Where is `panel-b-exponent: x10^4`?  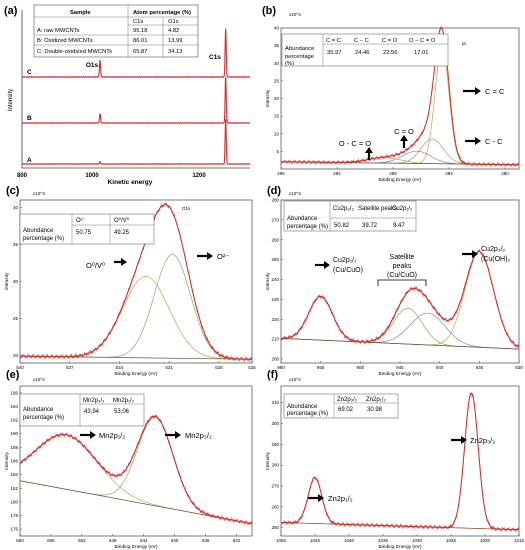
panel-b-exponent: x10^4 is located at coordinates (295, 14).